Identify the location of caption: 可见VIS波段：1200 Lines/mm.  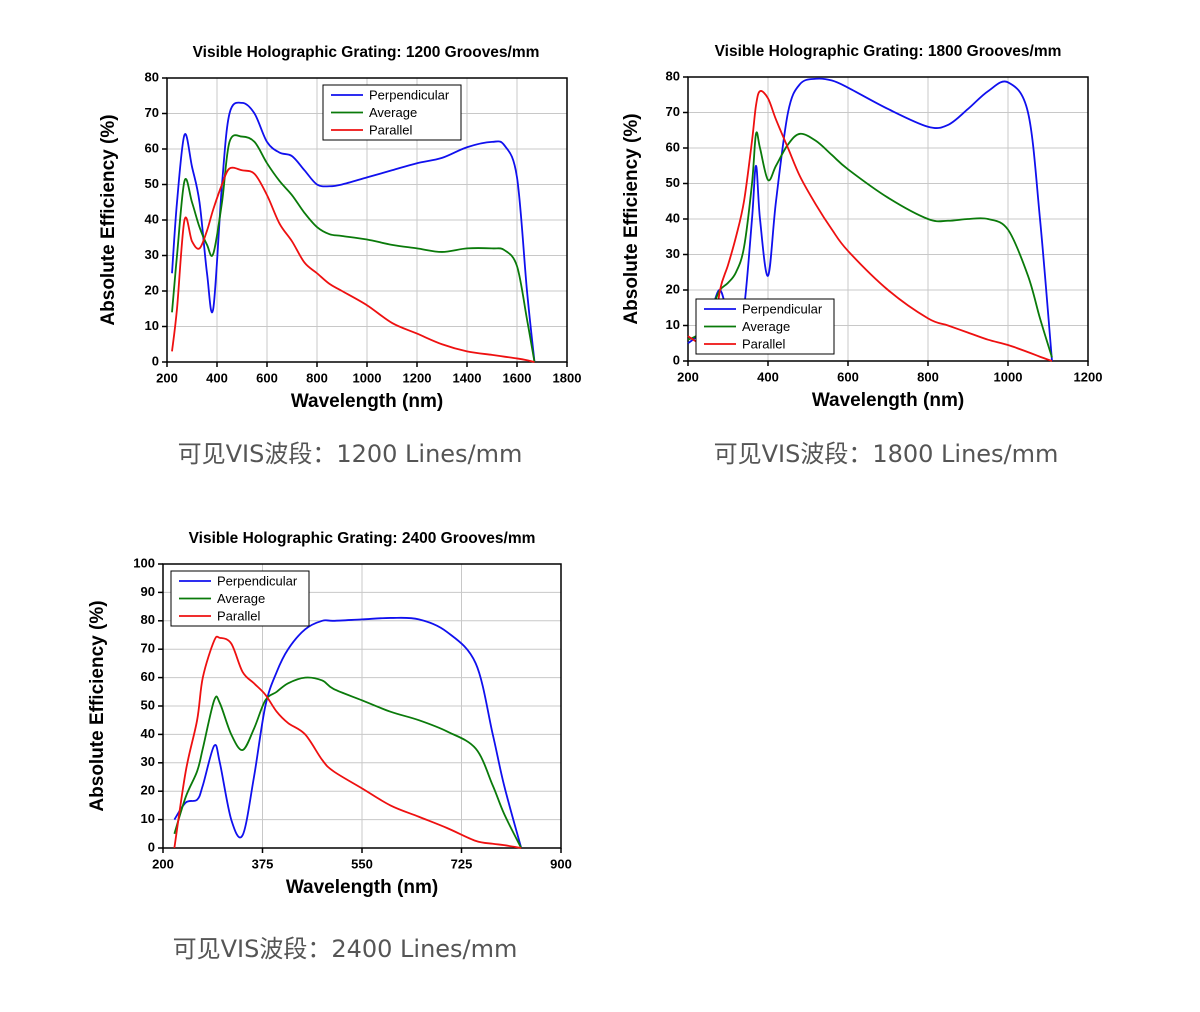
(350, 454).